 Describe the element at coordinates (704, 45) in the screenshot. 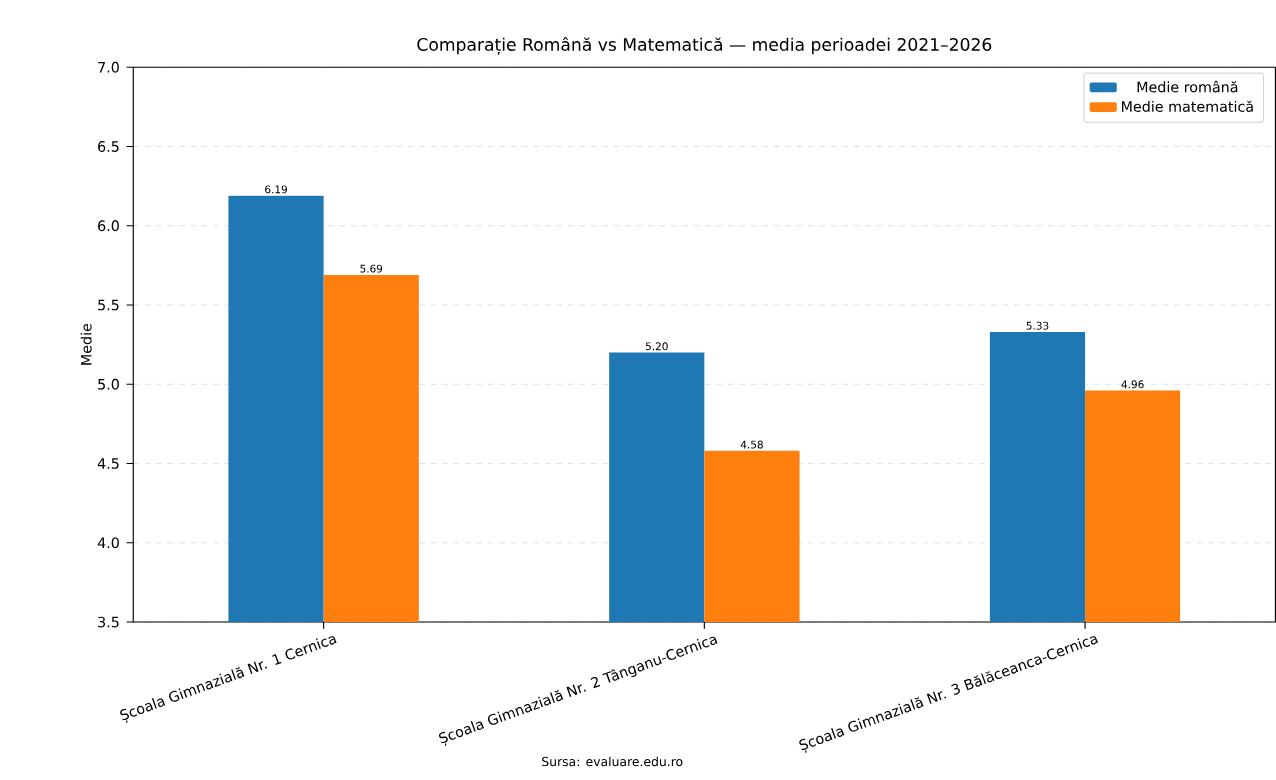

I see `chart-title: Comparație Română vs Matematică — media perioadei 2021–2026` at that location.